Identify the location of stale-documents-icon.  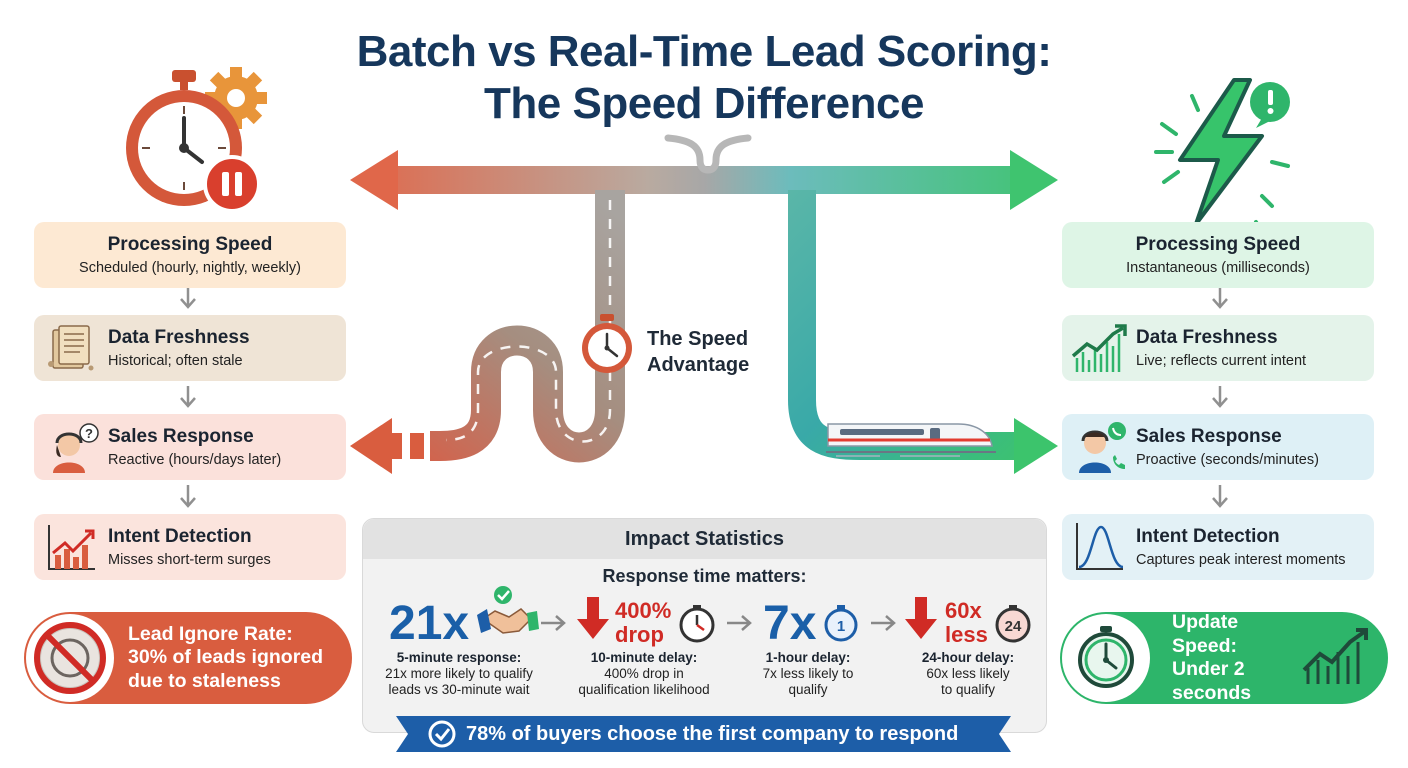
(71, 348).